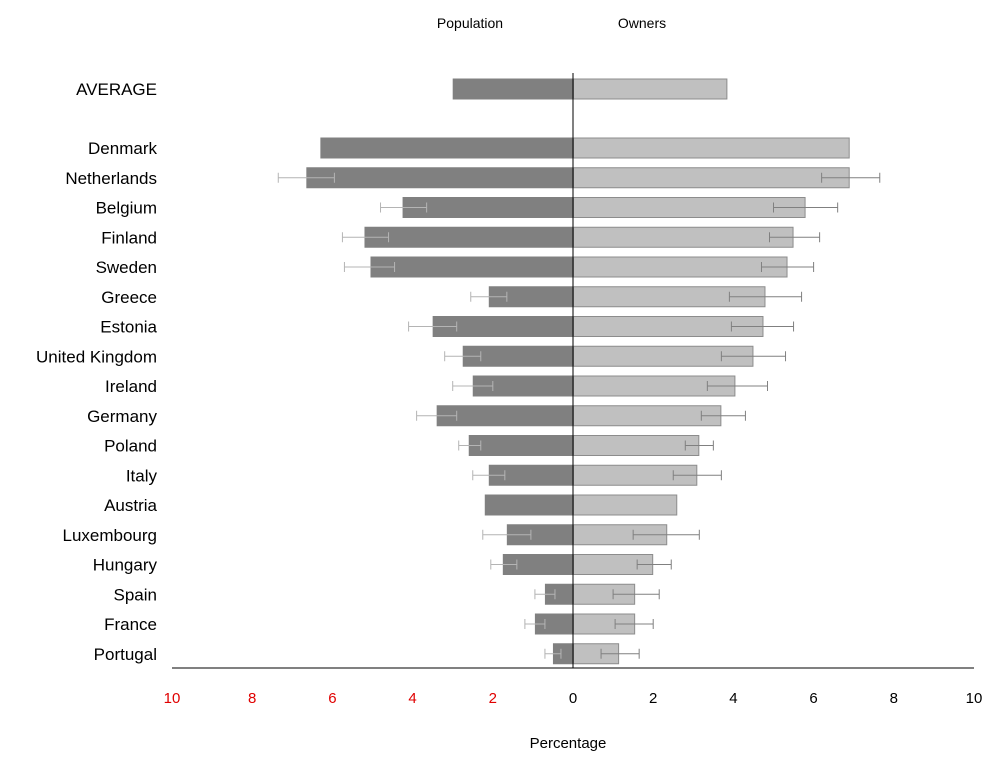 This screenshot has height=758, width=985. I want to click on x-tick-labels: 10 8 6 4 2 0 2 4 6 8 10, so click(573, 698).